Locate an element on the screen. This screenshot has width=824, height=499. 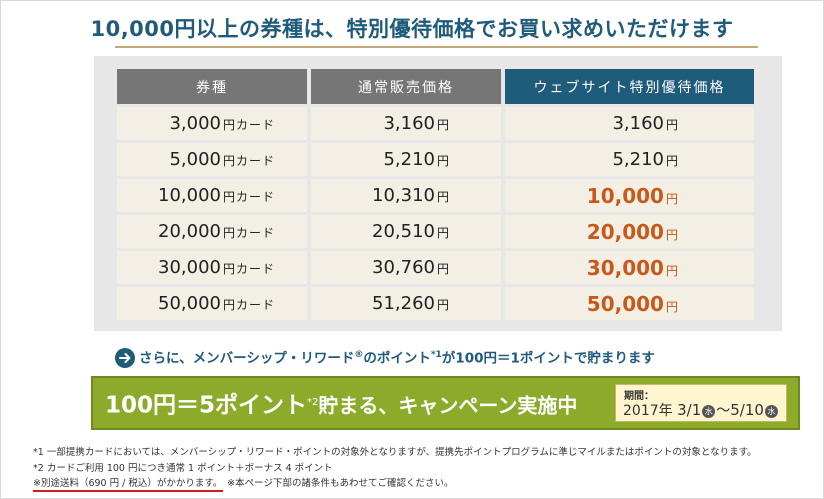
header-card-type: 券種 is located at coordinates (212, 86).